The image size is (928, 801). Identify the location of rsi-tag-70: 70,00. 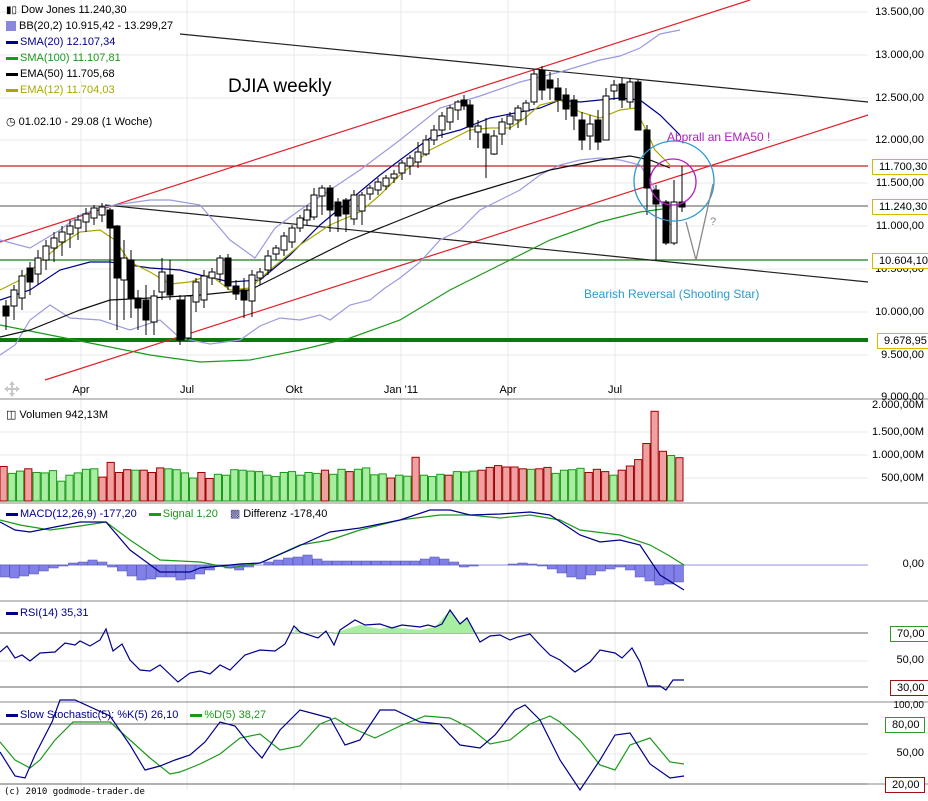
(909, 634).